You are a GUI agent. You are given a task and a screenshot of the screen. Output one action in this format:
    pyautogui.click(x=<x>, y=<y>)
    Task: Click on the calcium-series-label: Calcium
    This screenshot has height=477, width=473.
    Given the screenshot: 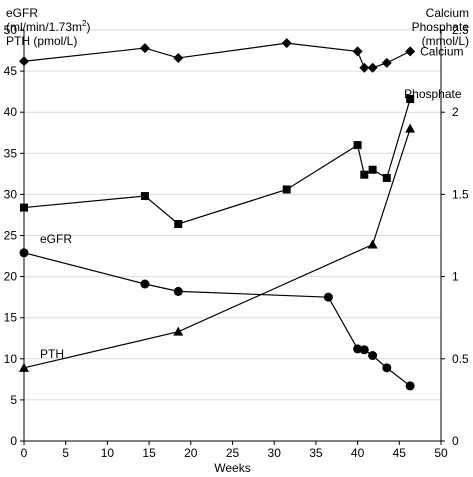 What is the action you would take?
    pyautogui.click(x=441, y=51)
    